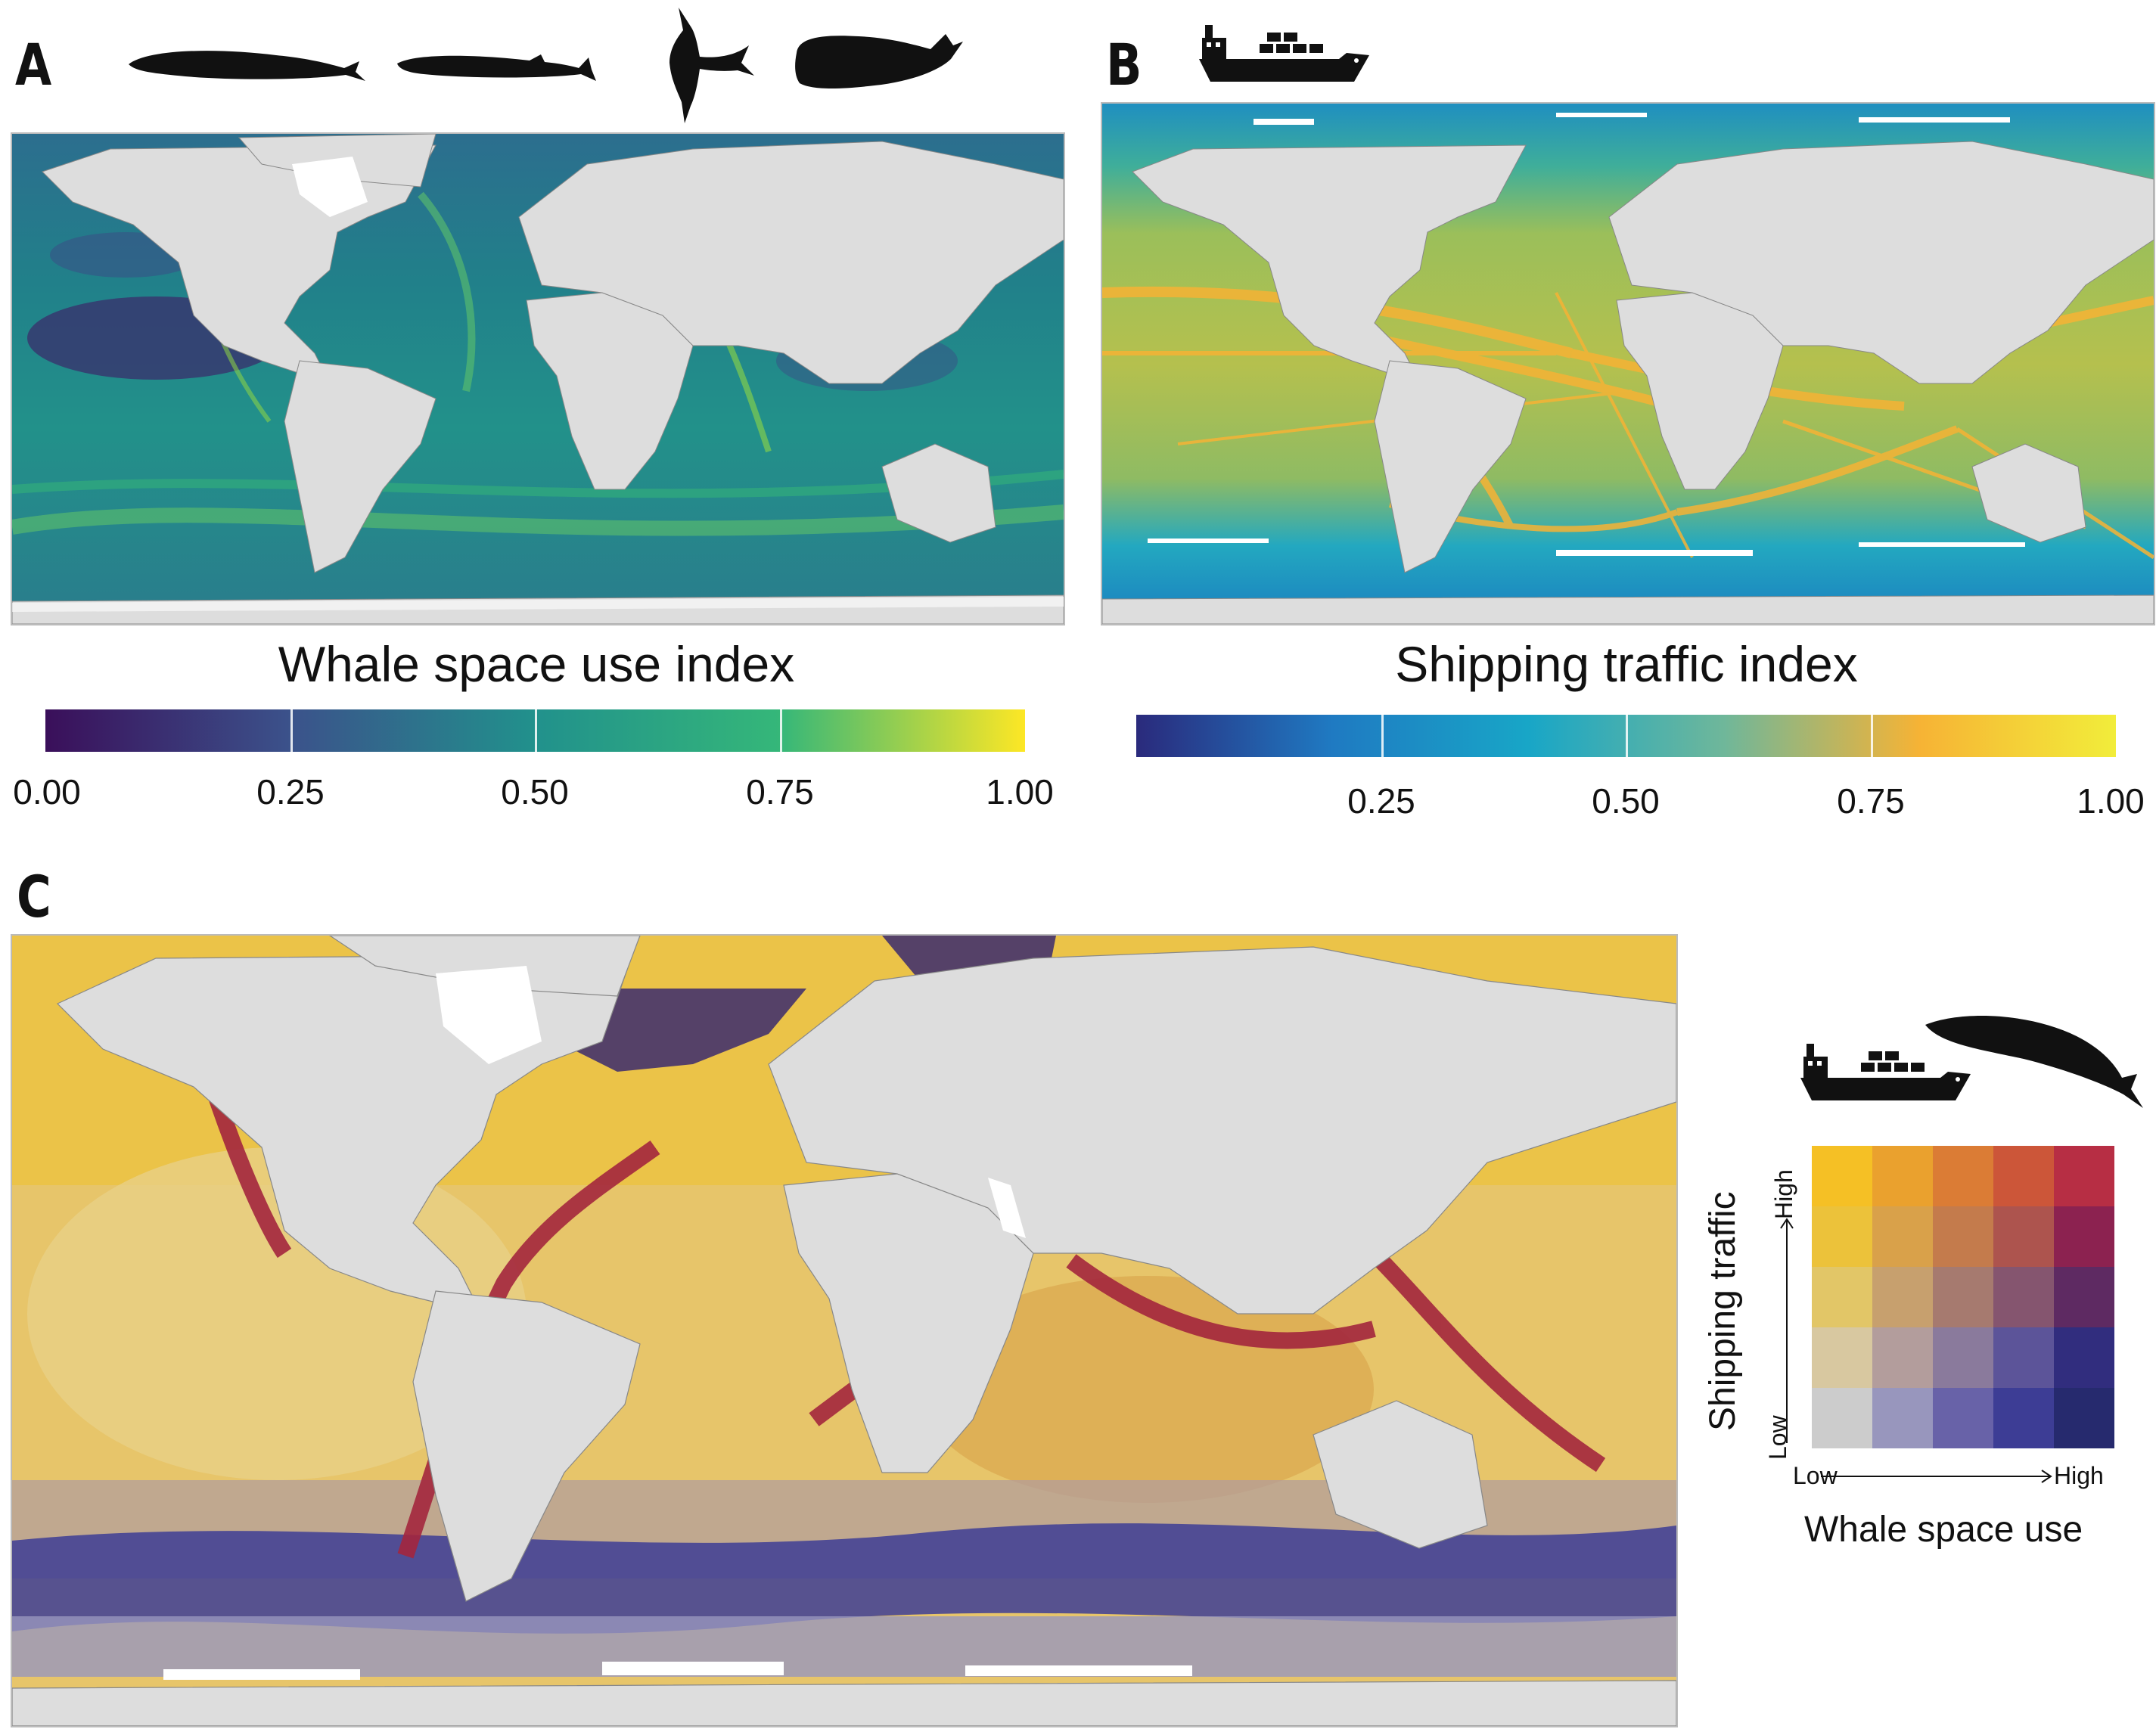  I want to click on colorbar-b-tick-label: 0.50, so click(1626, 801).